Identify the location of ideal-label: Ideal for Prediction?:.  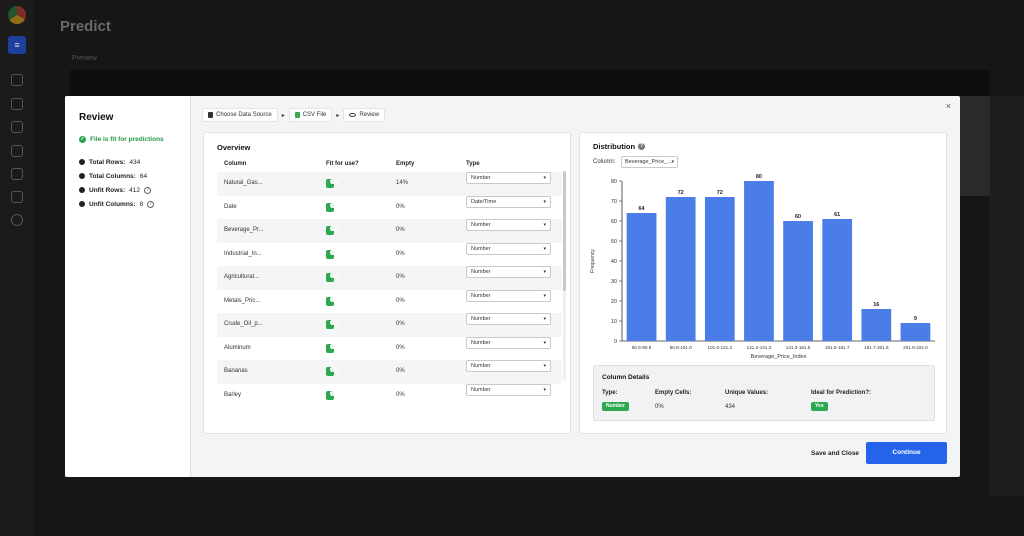
(841, 393).